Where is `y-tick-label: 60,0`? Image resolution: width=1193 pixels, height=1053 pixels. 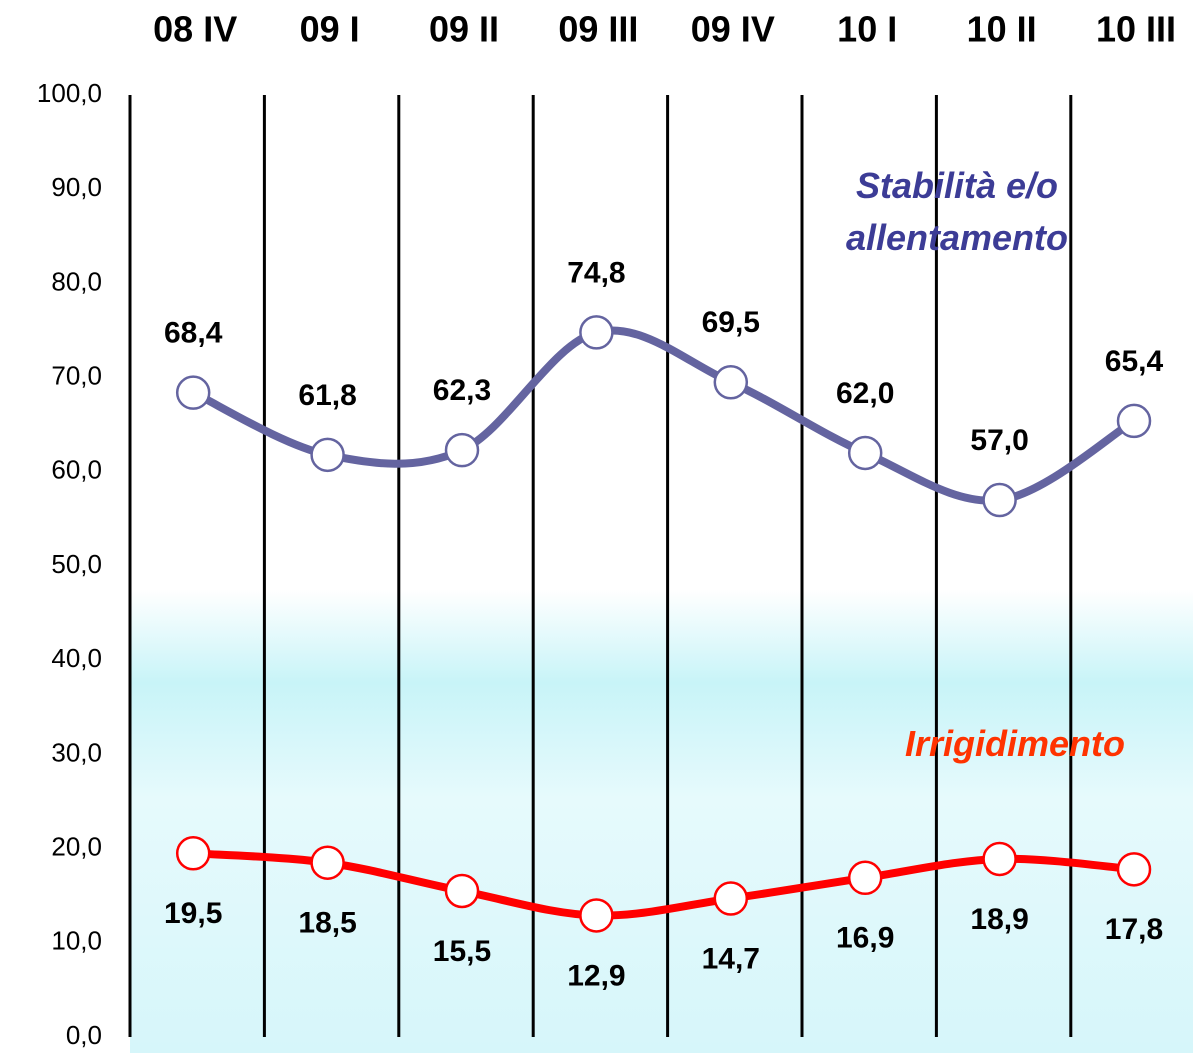 y-tick-label: 60,0 is located at coordinates (76, 470).